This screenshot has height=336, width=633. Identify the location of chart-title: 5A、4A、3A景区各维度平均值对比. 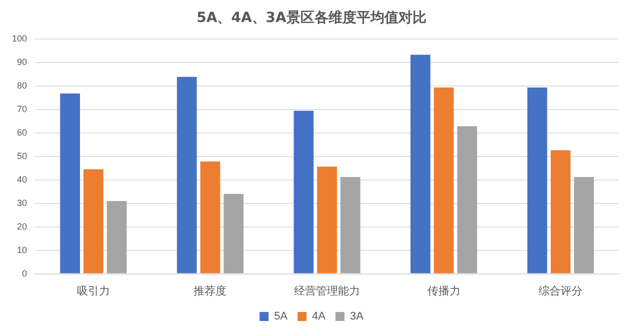
(311, 17).